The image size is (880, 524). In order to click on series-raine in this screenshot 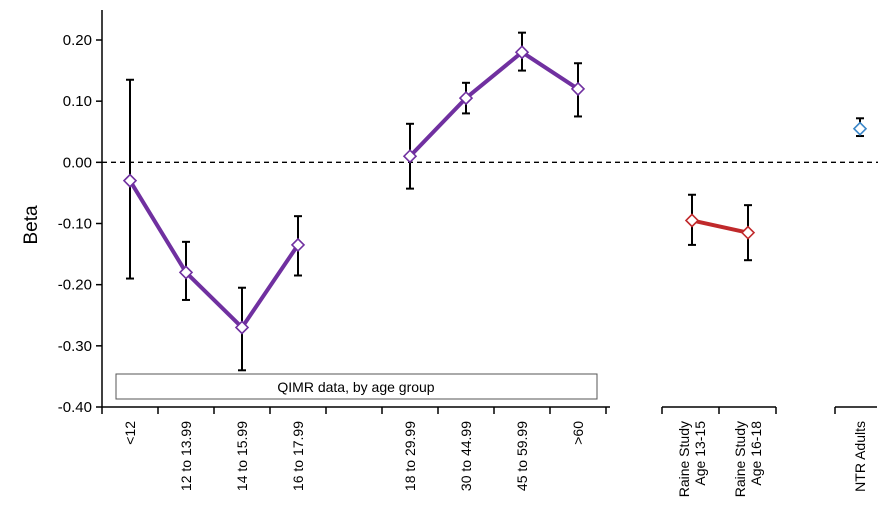, I will do `click(720, 227)`.